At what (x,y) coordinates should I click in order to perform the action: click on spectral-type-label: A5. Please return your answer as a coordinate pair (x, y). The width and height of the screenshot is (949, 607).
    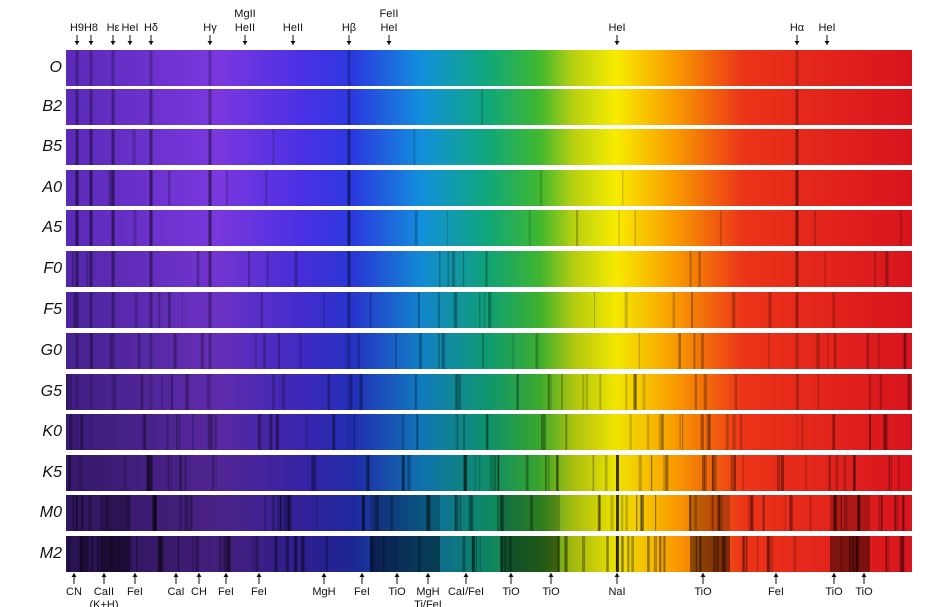
    Looking at the image, I should click on (51, 227).